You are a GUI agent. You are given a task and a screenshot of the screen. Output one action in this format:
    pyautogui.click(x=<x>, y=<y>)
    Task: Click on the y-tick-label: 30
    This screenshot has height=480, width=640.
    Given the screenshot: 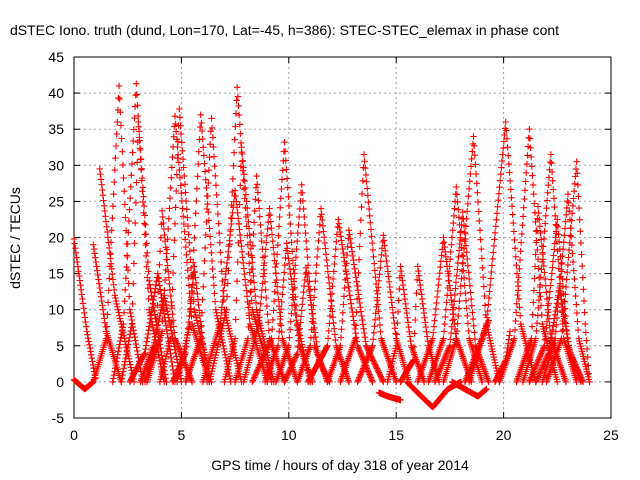 What is the action you would take?
    pyautogui.click(x=56, y=165)
    